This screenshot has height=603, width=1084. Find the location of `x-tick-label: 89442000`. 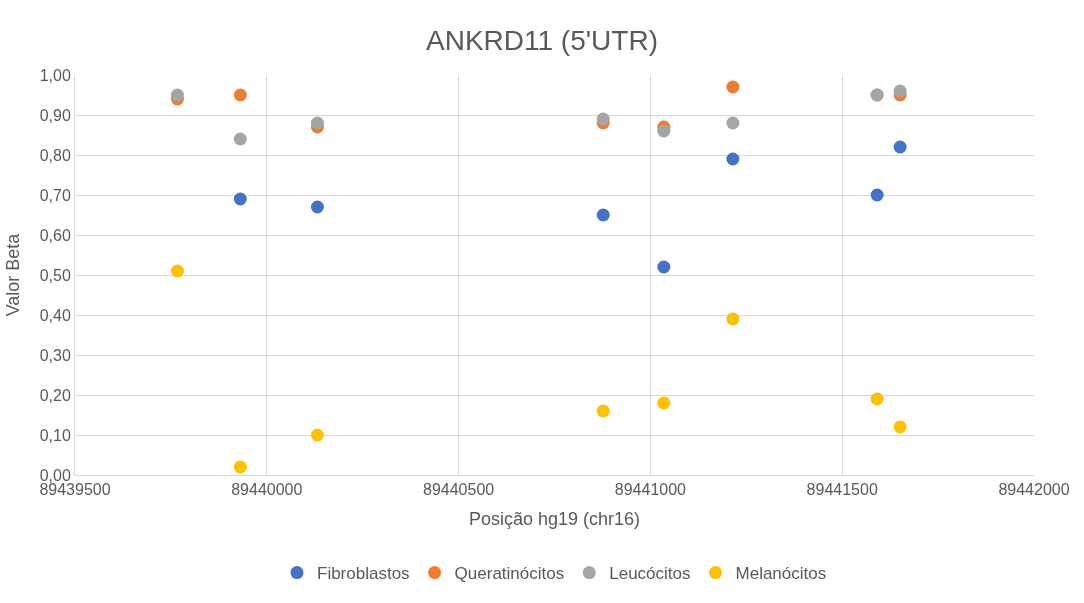

x-tick-label: 89442000 is located at coordinates (1034, 490).